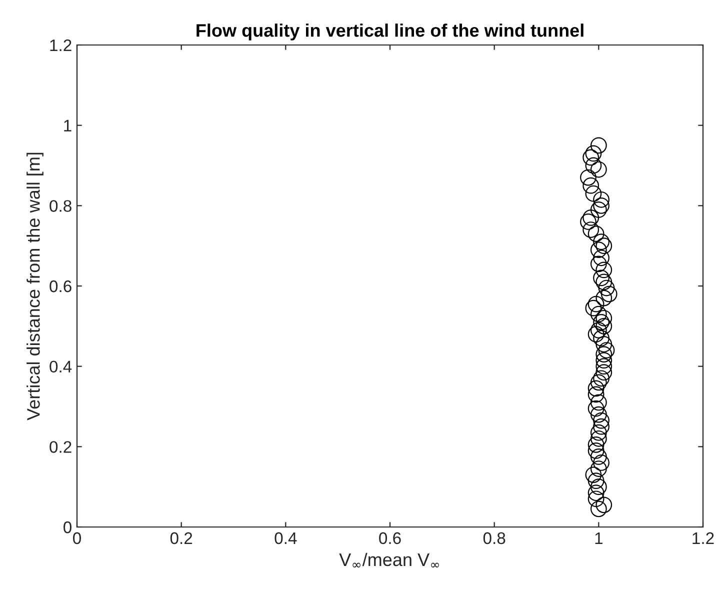  Describe the element at coordinates (61, 286) in the screenshot. I see `y-tick-label: 0.6` at that location.